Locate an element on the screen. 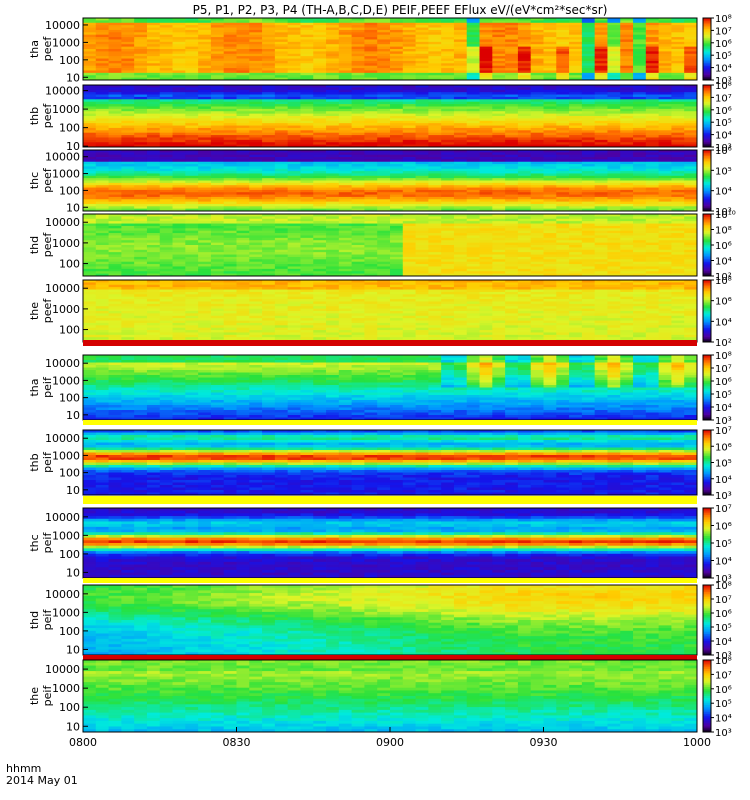 This screenshot has height=800, width=750. y-tick-label: 10000 is located at coordinates (62, 157).